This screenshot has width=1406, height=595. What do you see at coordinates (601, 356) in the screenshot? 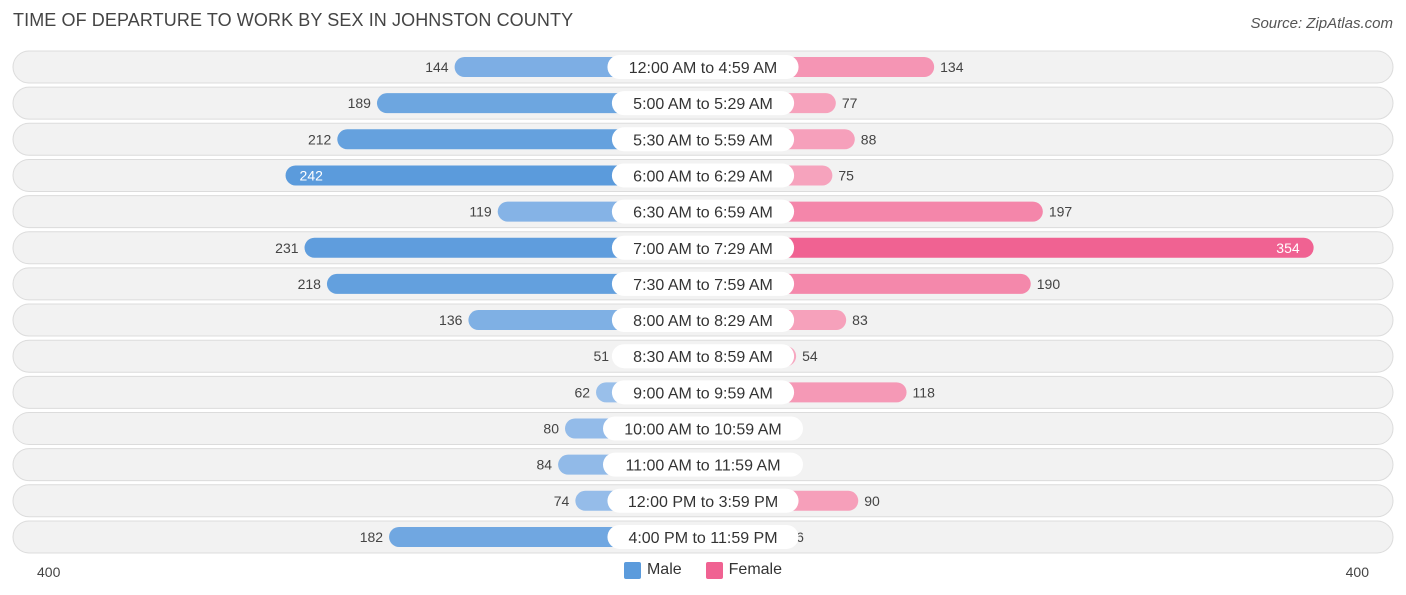
I see `value-label-male: 51` at bounding box center [601, 356].